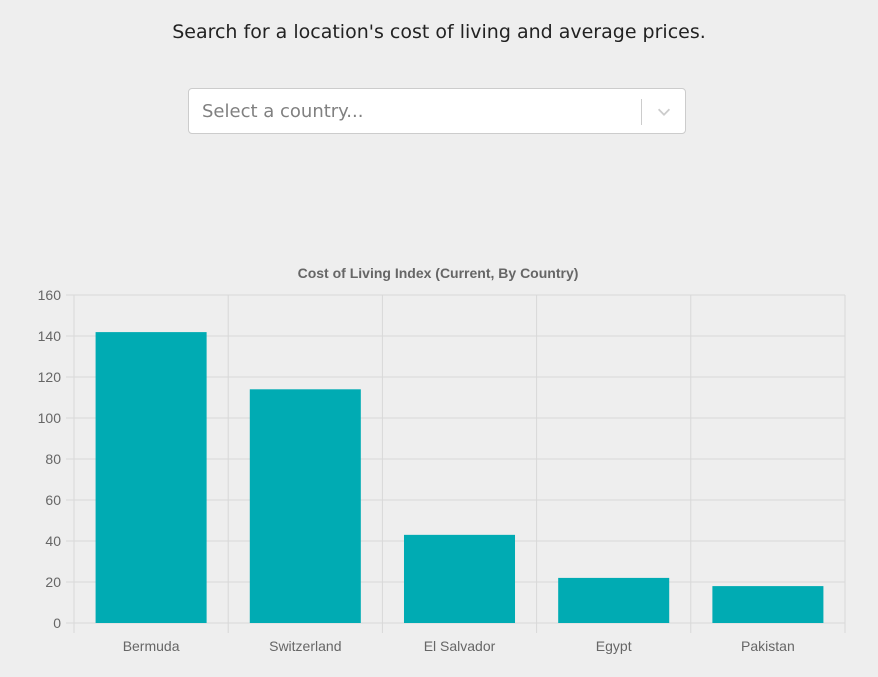 This screenshot has height=677, width=878. I want to click on select-indicator-separator, so click(641, 112).